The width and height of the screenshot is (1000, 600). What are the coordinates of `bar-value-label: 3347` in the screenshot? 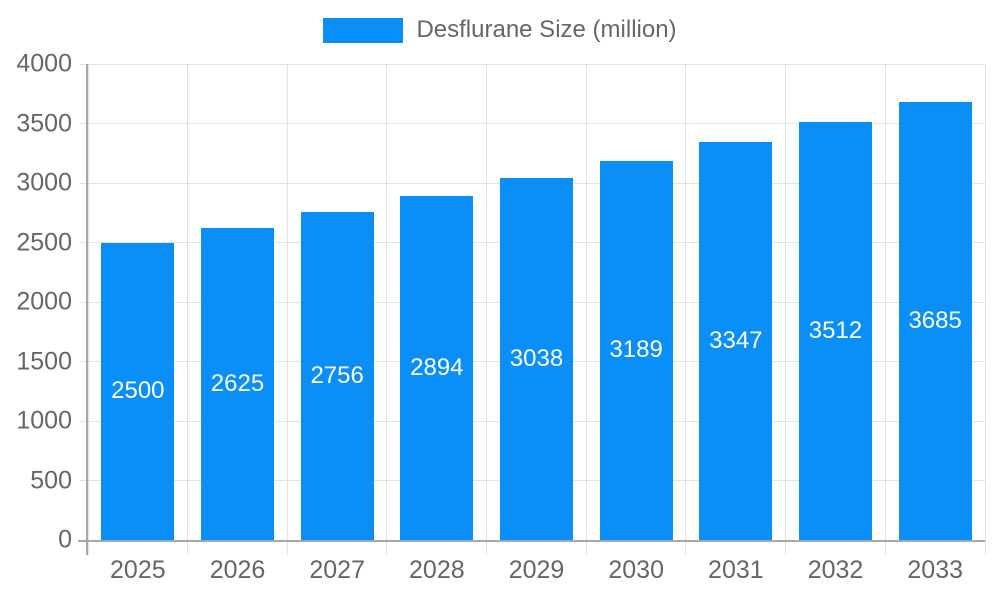 It's located at (736, 340).